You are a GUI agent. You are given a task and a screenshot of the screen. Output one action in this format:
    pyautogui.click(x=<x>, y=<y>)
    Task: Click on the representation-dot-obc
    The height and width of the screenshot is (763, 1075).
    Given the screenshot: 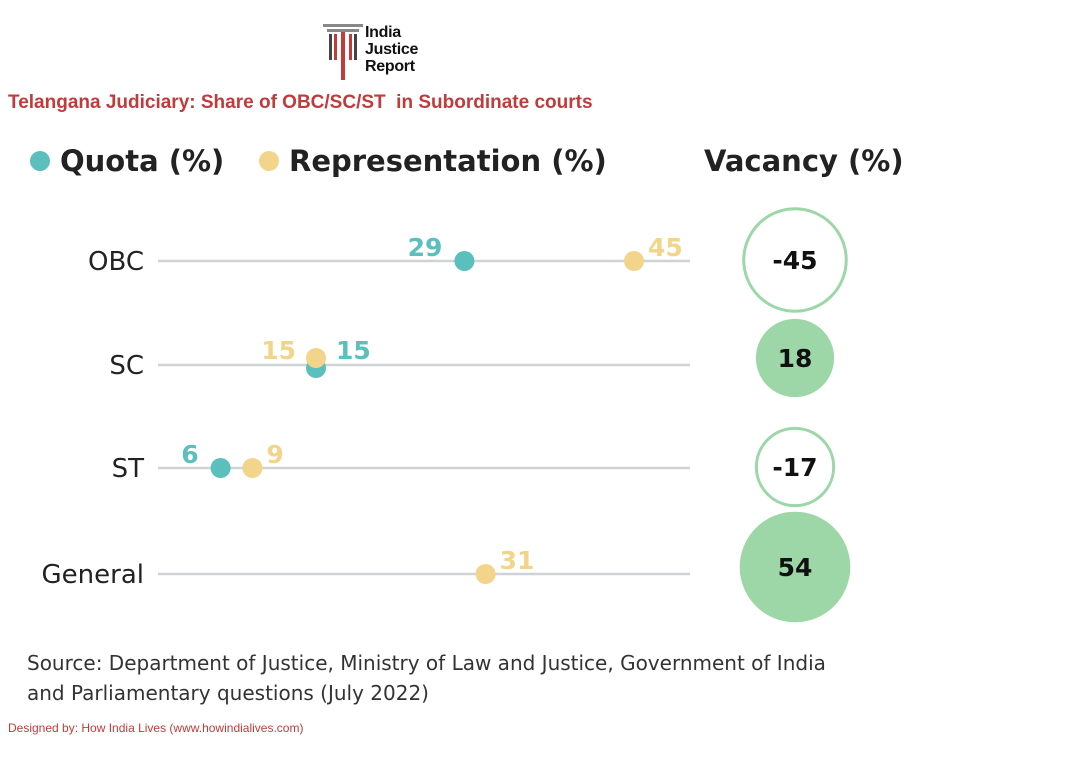 What is the action you would take?
    pyautogui.click(x=634, y=261)
    